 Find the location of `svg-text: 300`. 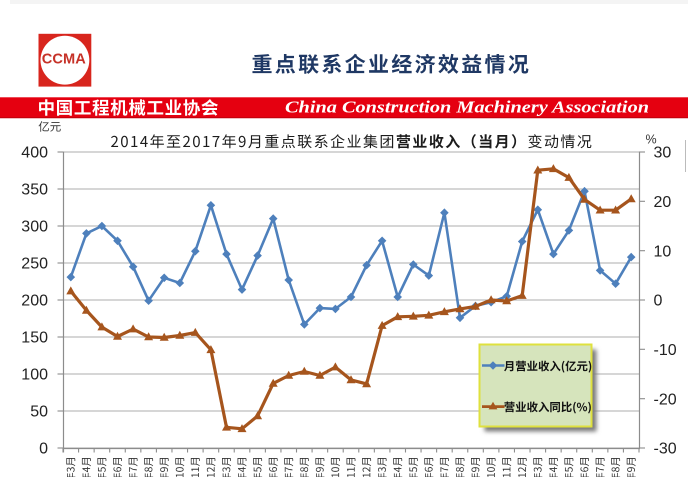

svg-text: 300 is located at coordinates (34, 227).